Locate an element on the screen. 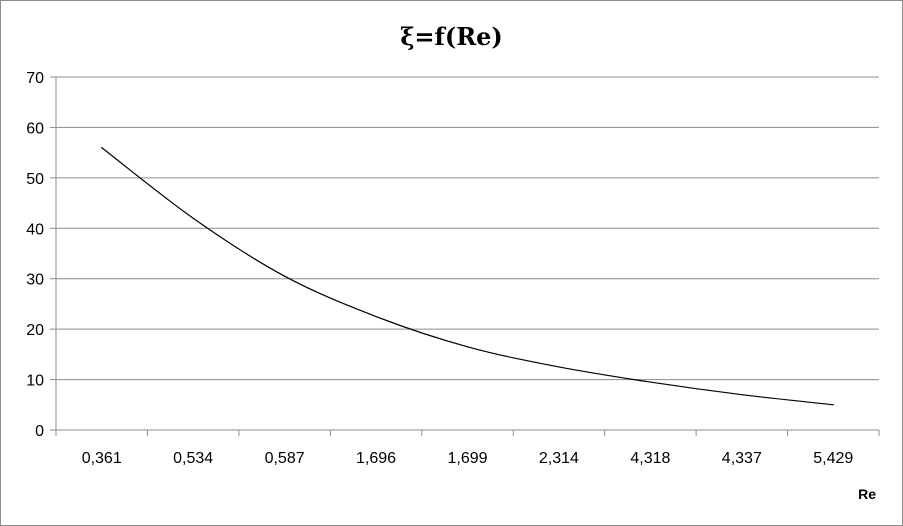 This screenshot has height=526, width=903. x-tick-label: 0,361 is located at coordinates (102, 458).